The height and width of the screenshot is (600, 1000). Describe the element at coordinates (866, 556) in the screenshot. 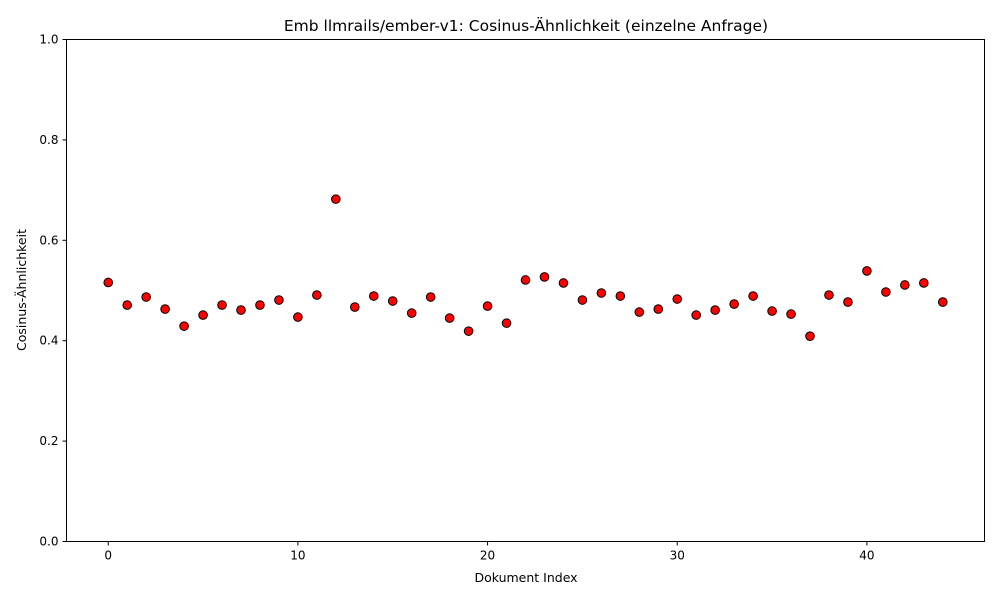

I see `x-tick-label: 40` at that location.